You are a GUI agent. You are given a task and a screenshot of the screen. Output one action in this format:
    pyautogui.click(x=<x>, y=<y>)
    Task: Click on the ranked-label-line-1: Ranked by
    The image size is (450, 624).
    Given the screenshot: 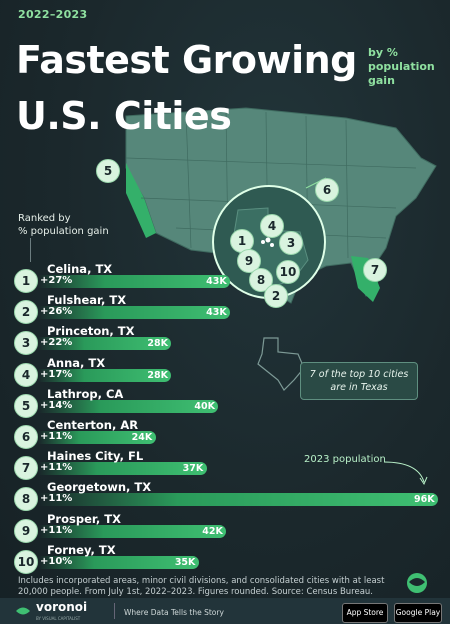 What is the action you would take?
    pyautogui.click(x=44, y=218)
    